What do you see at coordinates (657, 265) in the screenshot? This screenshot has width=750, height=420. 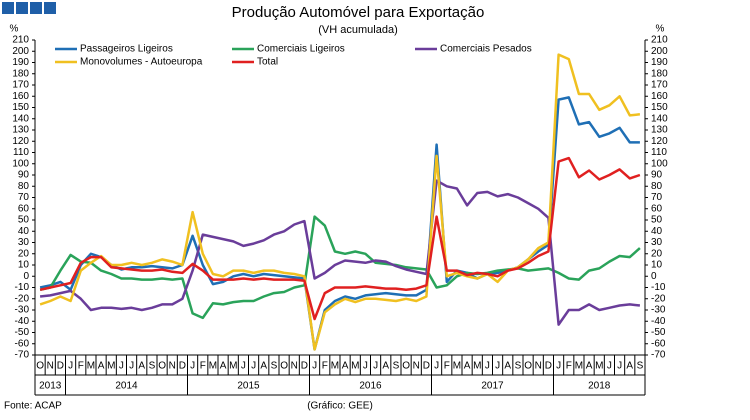 I see `y2-tick-label: 10` at bounding box center [657, 265].